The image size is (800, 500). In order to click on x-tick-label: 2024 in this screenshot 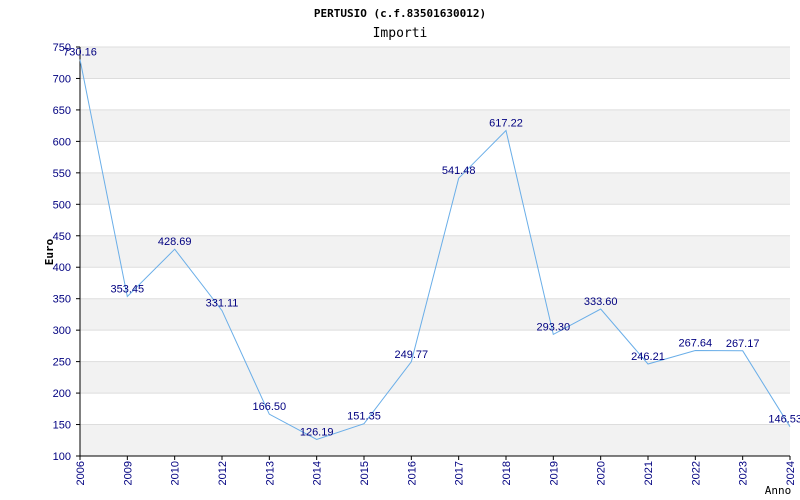, I will do `click(791, 473)`.